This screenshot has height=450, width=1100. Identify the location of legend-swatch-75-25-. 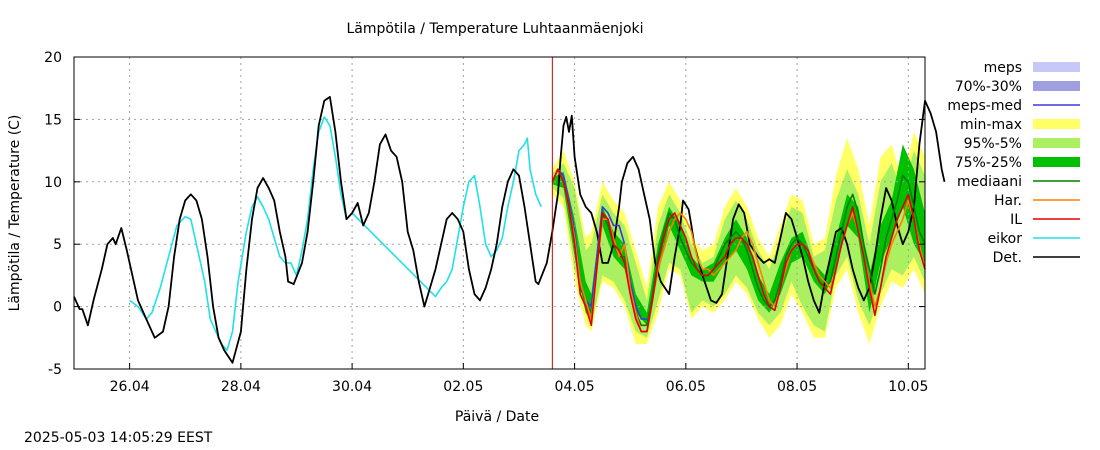
(1056, 162).